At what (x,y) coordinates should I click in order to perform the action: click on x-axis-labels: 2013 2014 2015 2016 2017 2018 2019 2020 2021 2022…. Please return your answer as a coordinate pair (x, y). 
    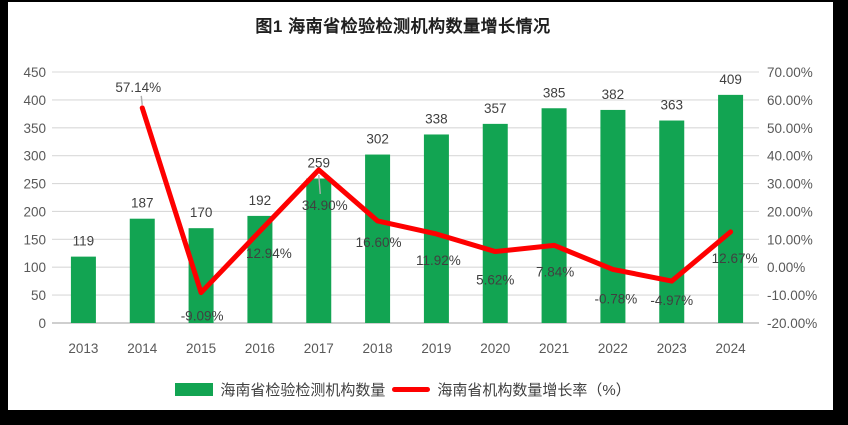
    Looking at the image, I should click on (407, 348).